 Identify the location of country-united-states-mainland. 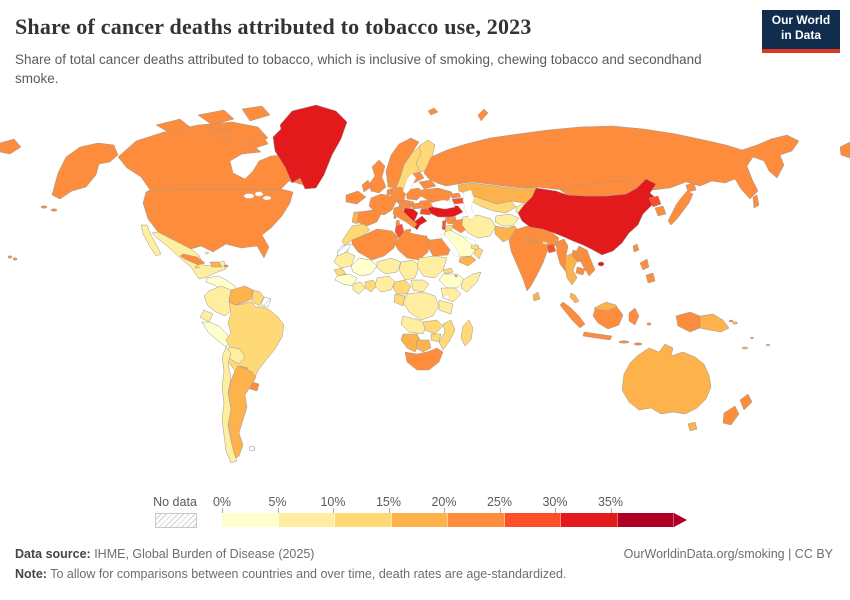
(218, 223).